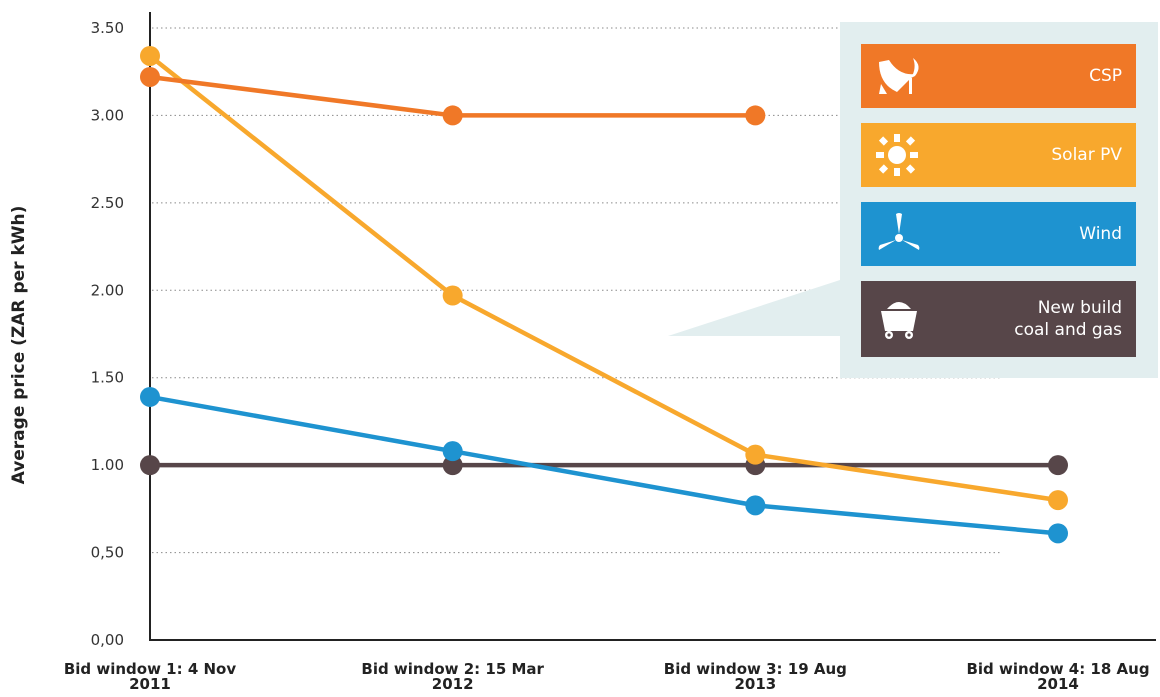 The image size is (1160, 697). I want to click on y-tick-label: 3.00, so click(107, 115).